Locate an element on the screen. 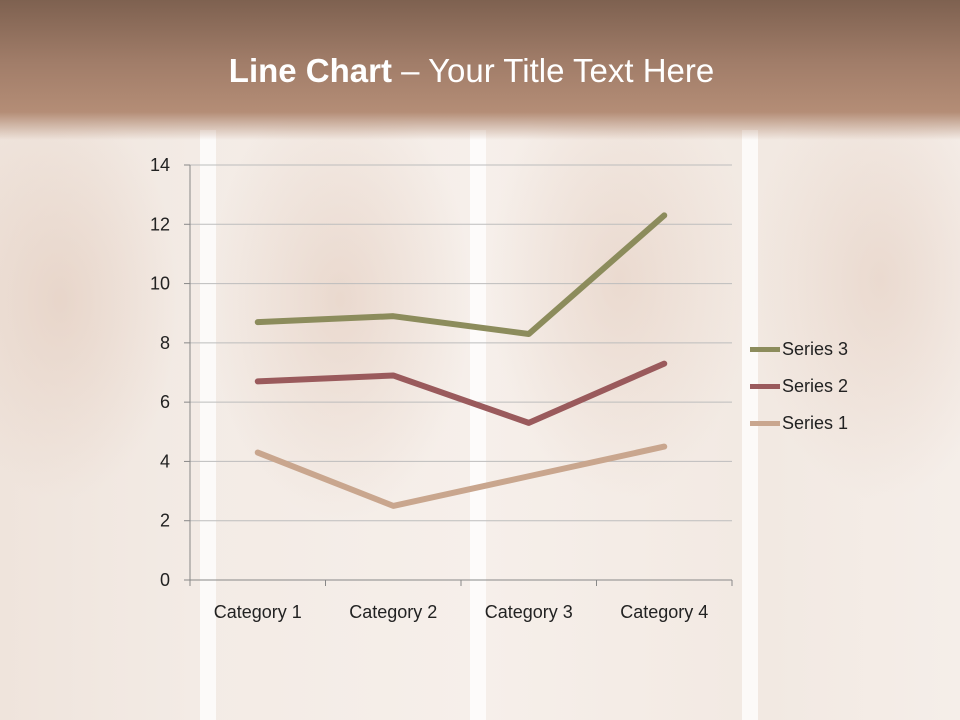 The image size is (960, 720). legend-item: Series 2 is located at coordinates (799, 386).